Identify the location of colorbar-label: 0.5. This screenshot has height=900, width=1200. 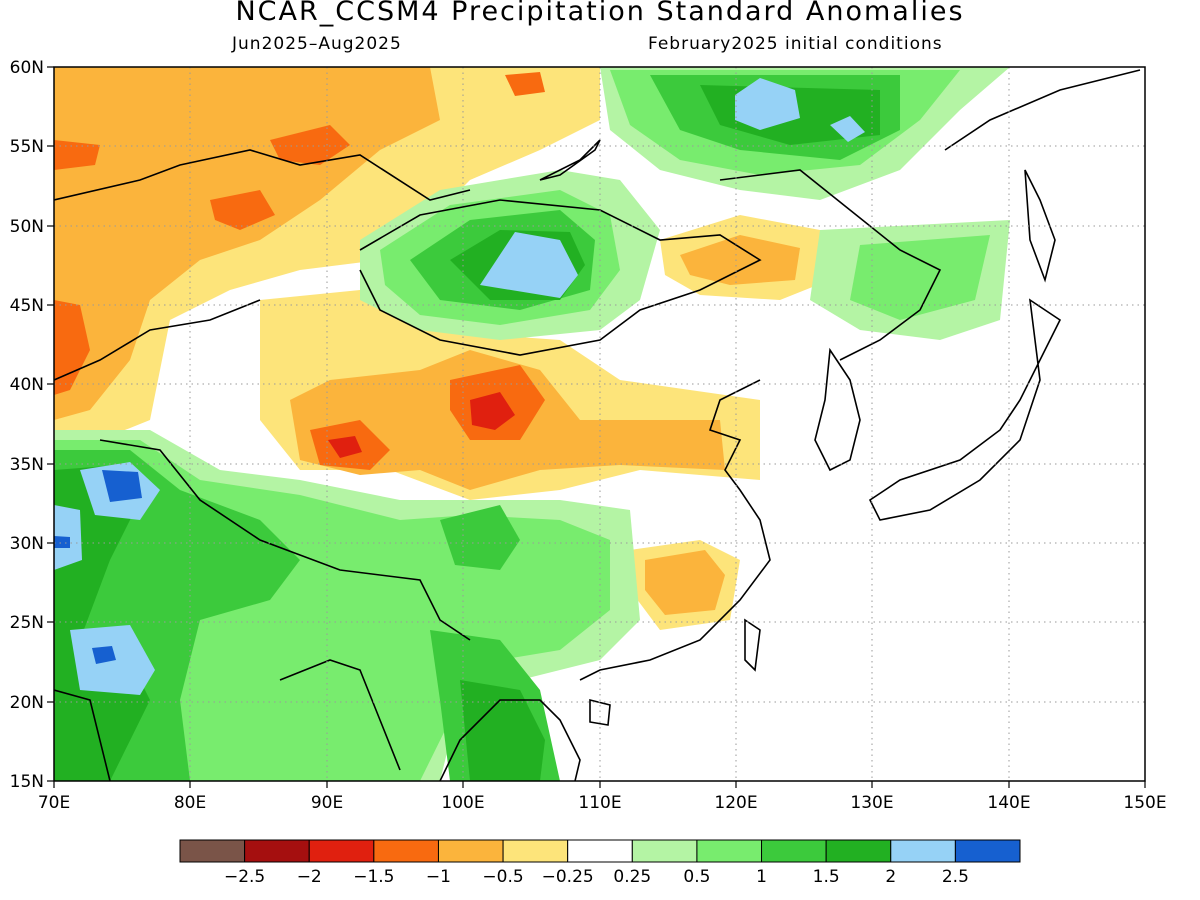
(696, 877).